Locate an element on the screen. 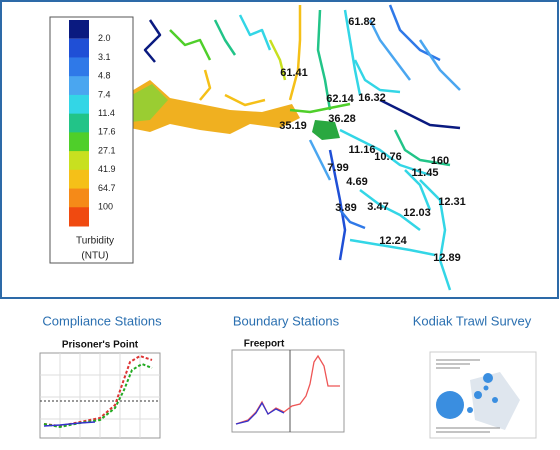  thumbnail-title: Prisoner's Point is located at coordinates (100, 345).